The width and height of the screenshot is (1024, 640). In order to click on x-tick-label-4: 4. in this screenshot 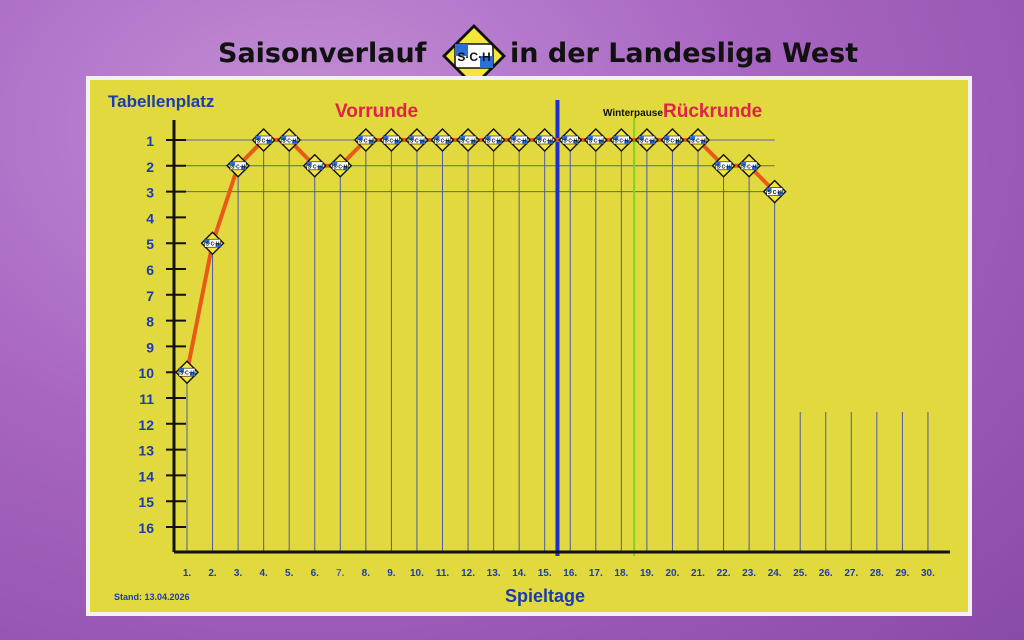, I will do `click(263, 573)`.